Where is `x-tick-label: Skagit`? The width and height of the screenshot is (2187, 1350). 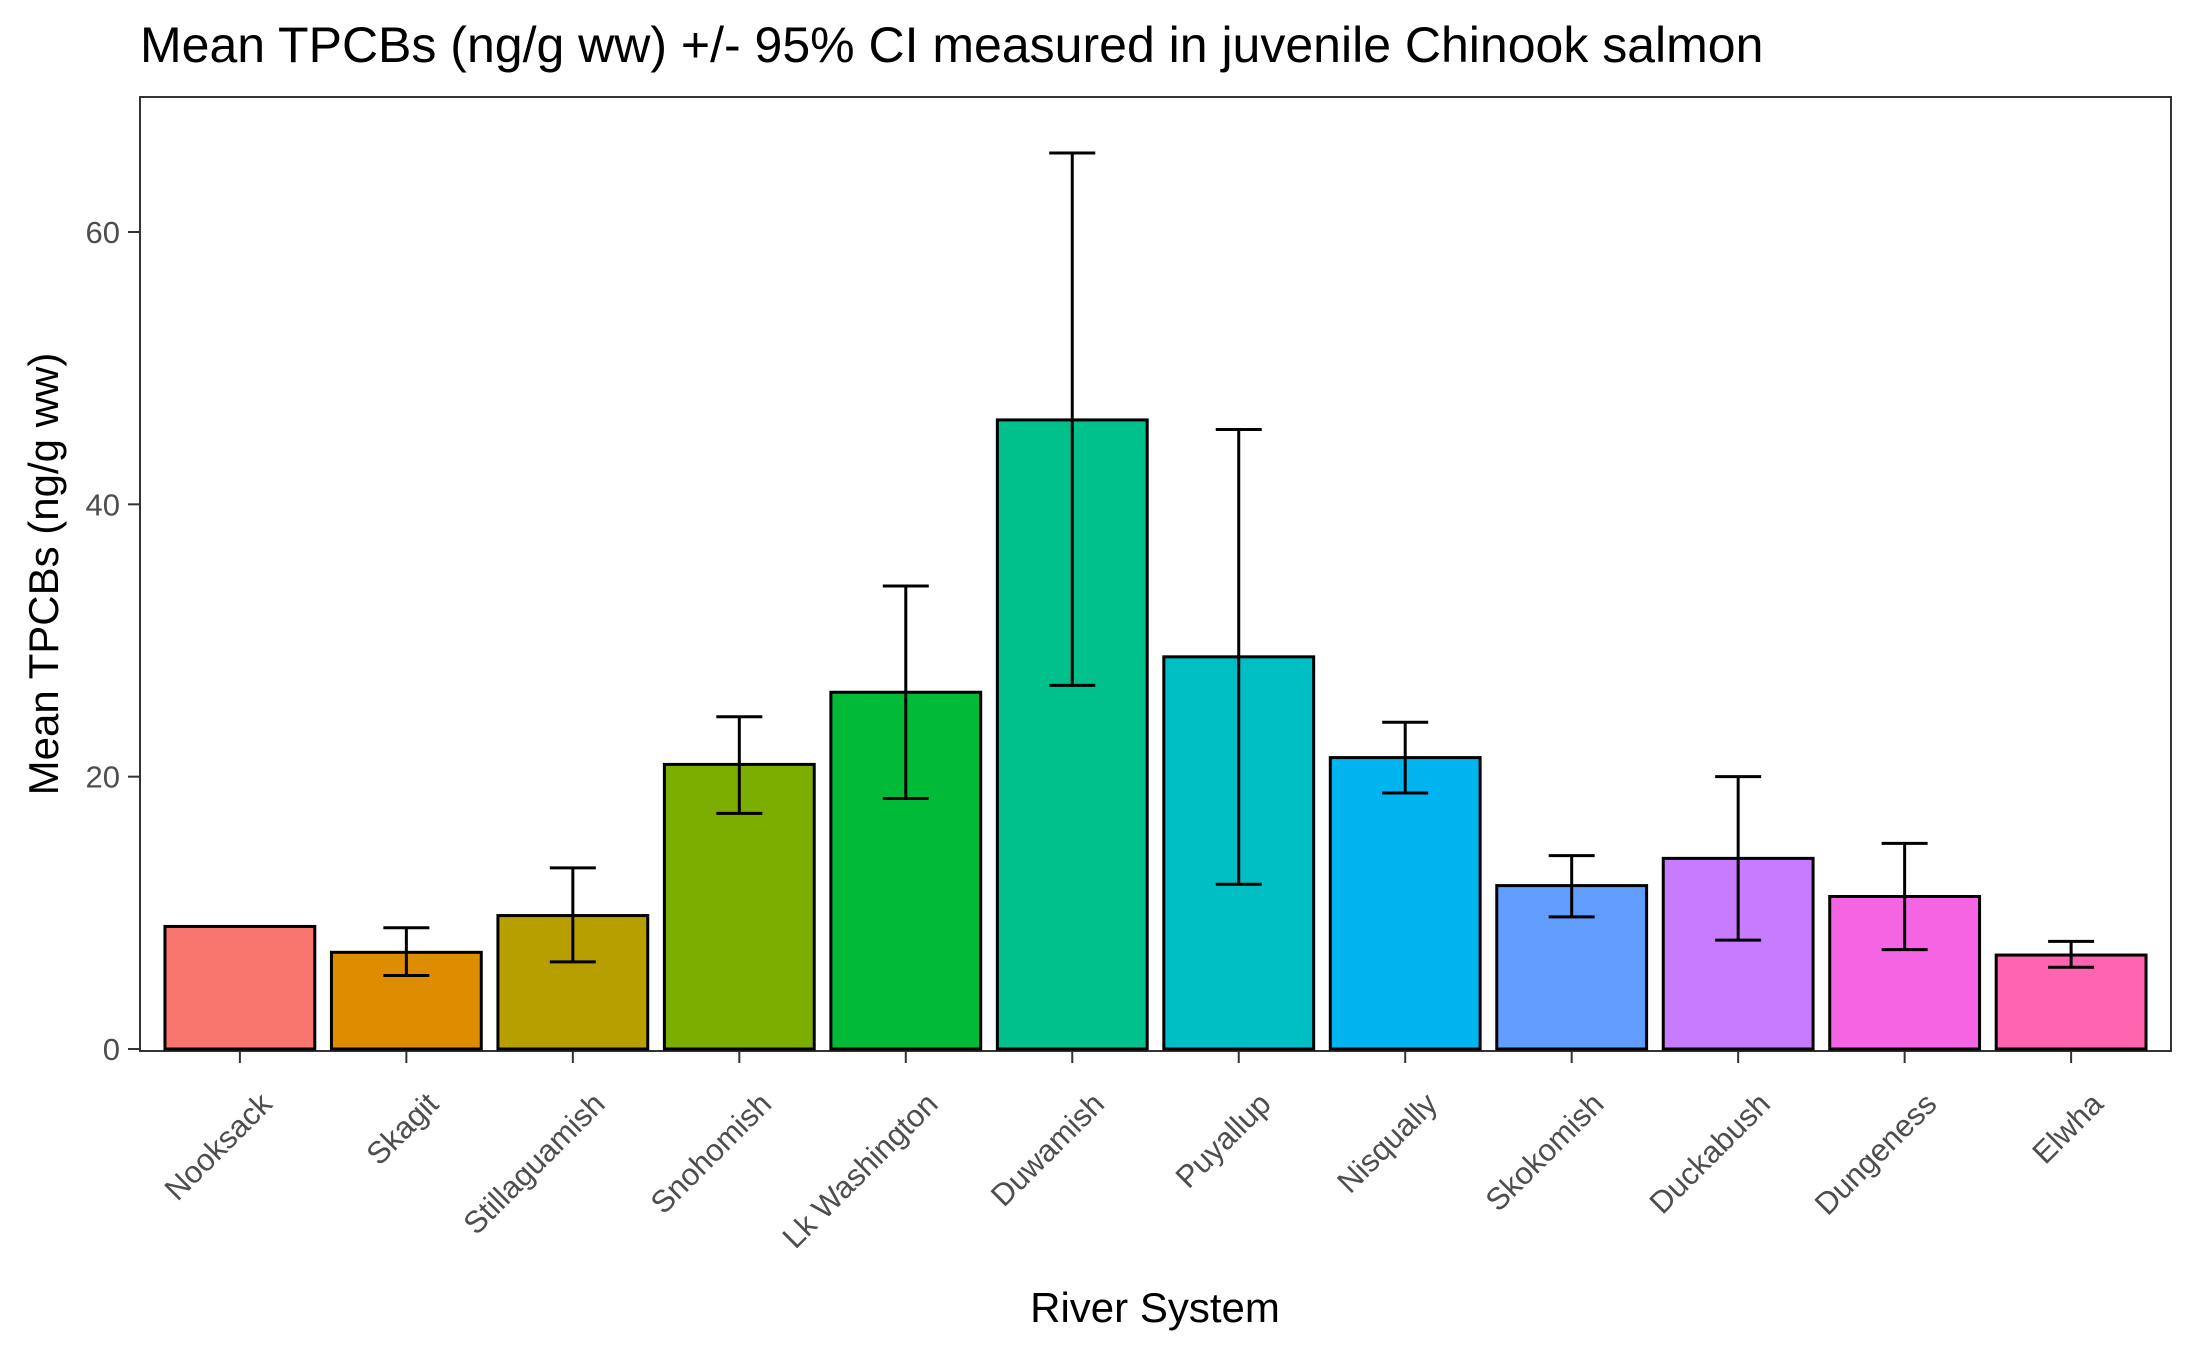
x-tick-label: Skagit is located at coordinates (402, 1129).